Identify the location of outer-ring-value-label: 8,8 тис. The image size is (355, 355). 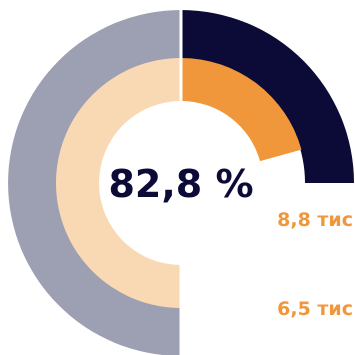
(315, 220).